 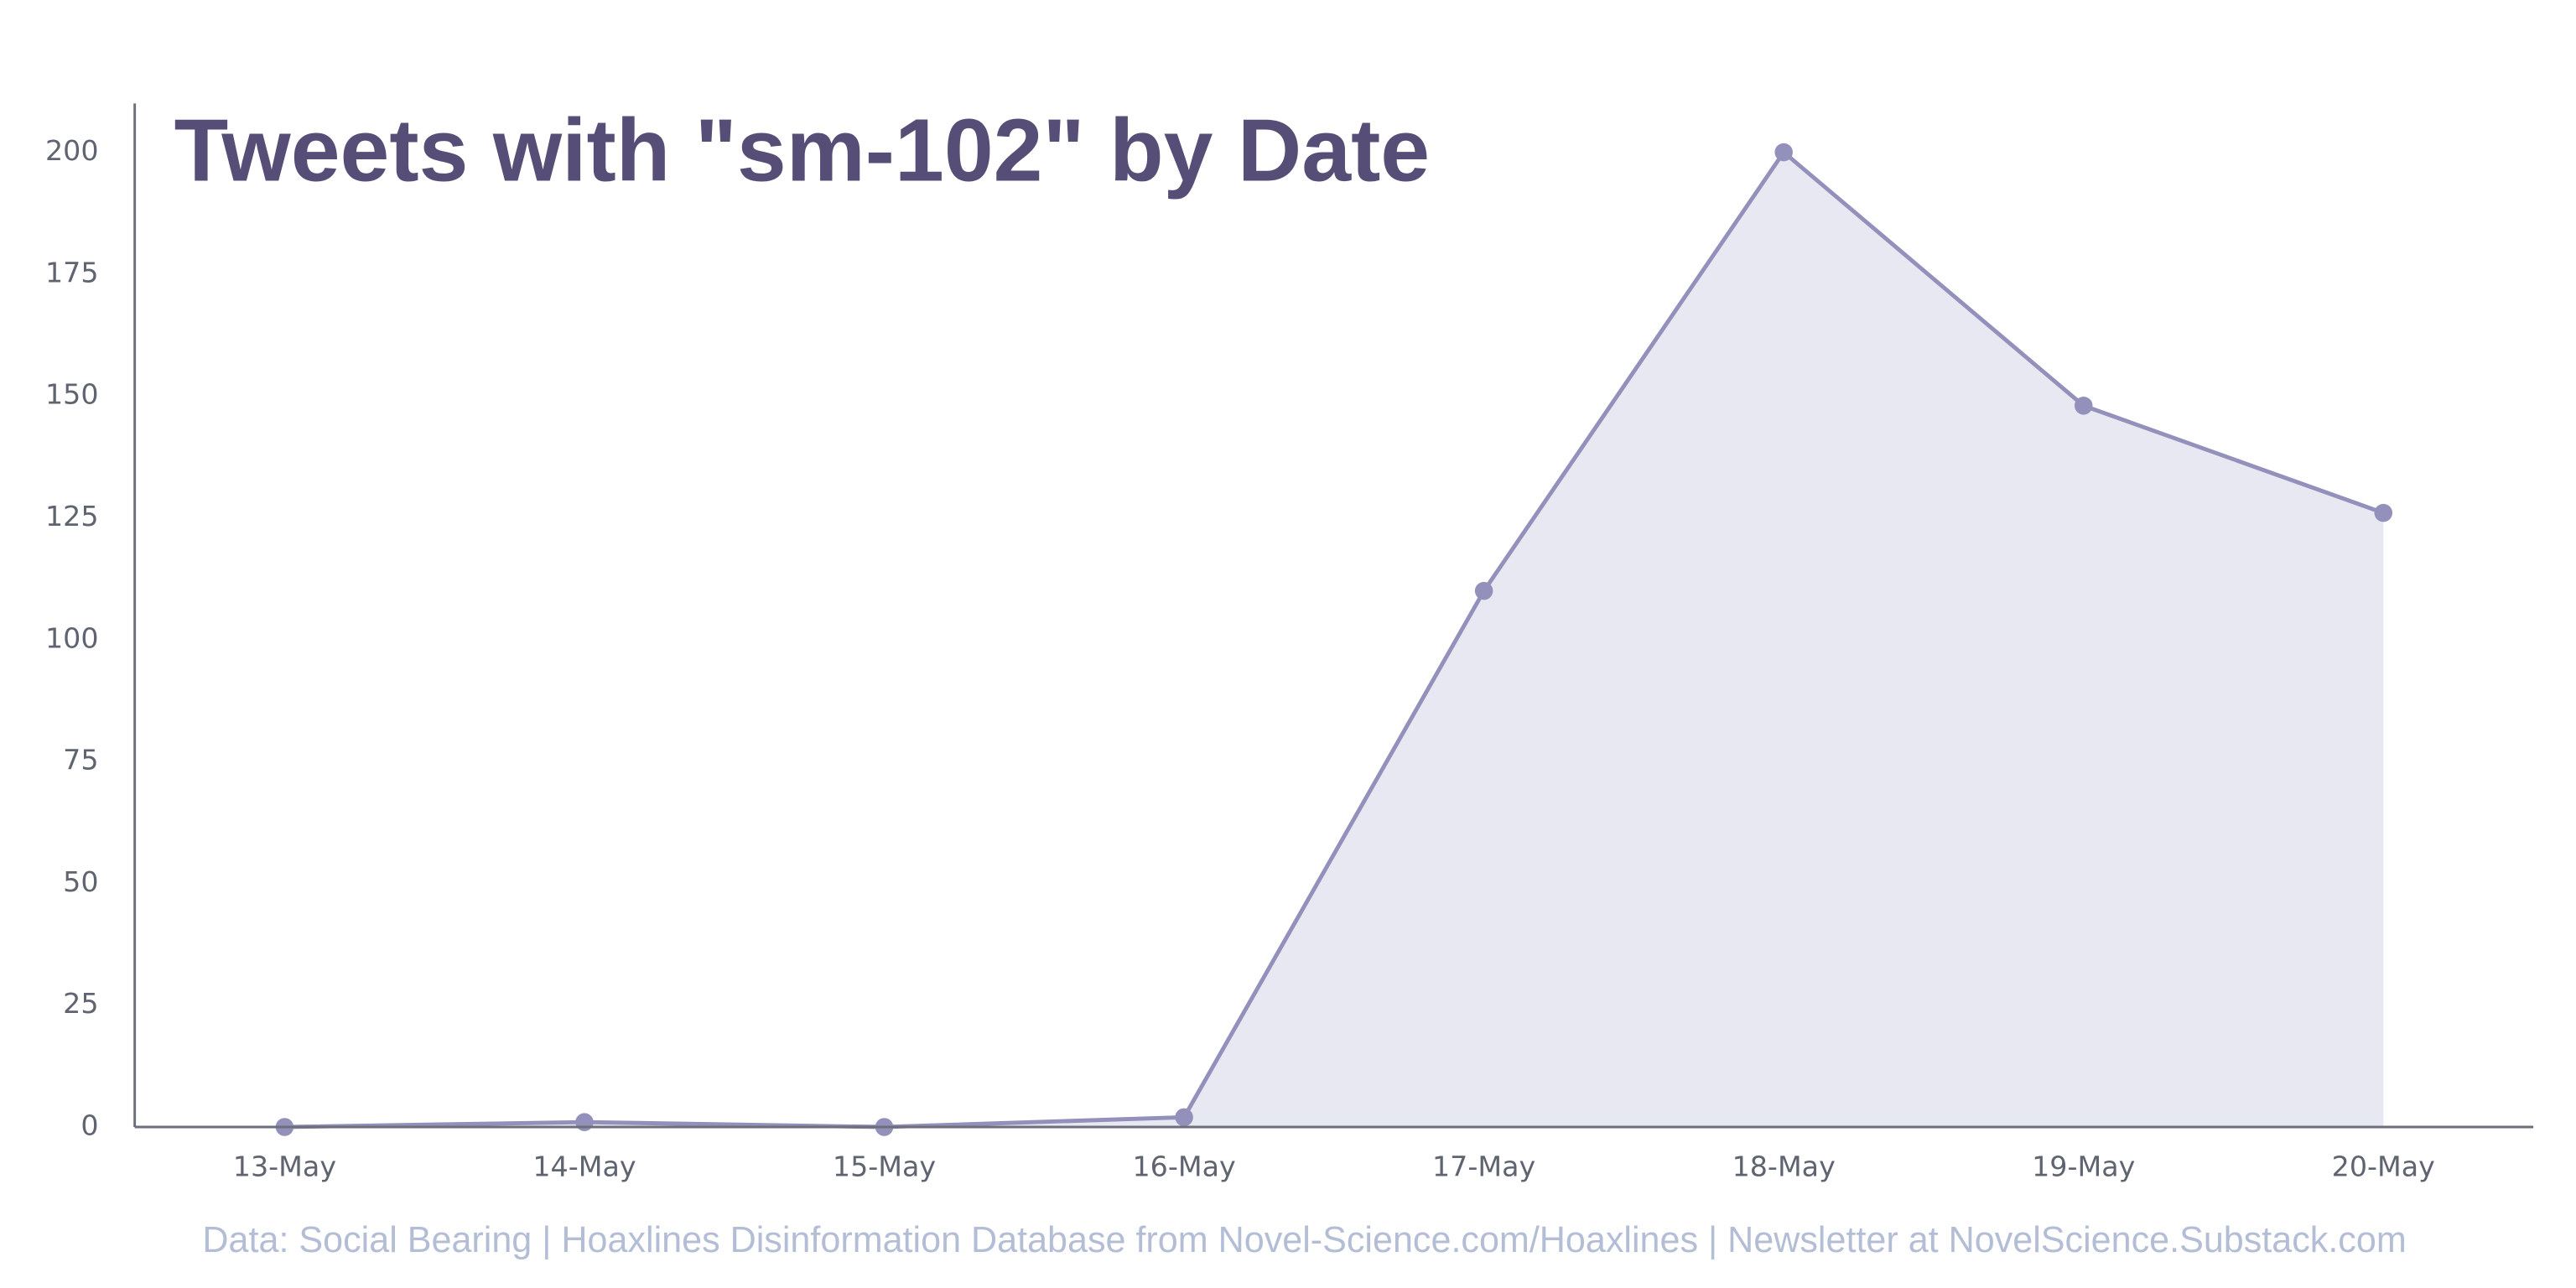 What do you see at coordinates (1183, 1166) in the screenshot?
I see `x-tick-label: 16-May` at bounding box center [1183, 1166].